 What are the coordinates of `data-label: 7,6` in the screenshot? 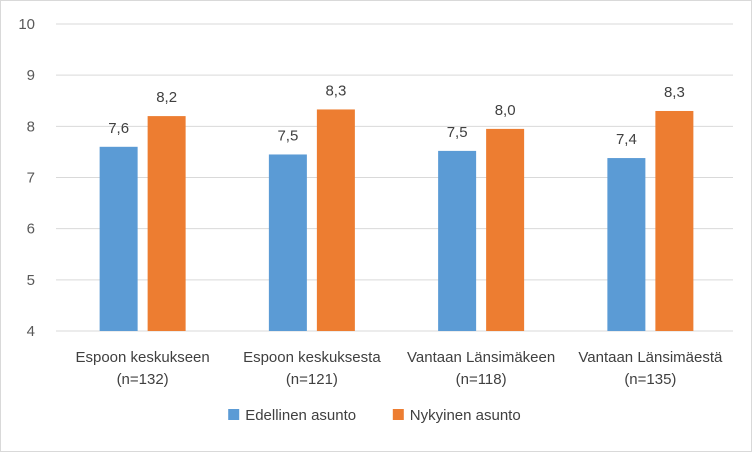 It's located at (118, 128).